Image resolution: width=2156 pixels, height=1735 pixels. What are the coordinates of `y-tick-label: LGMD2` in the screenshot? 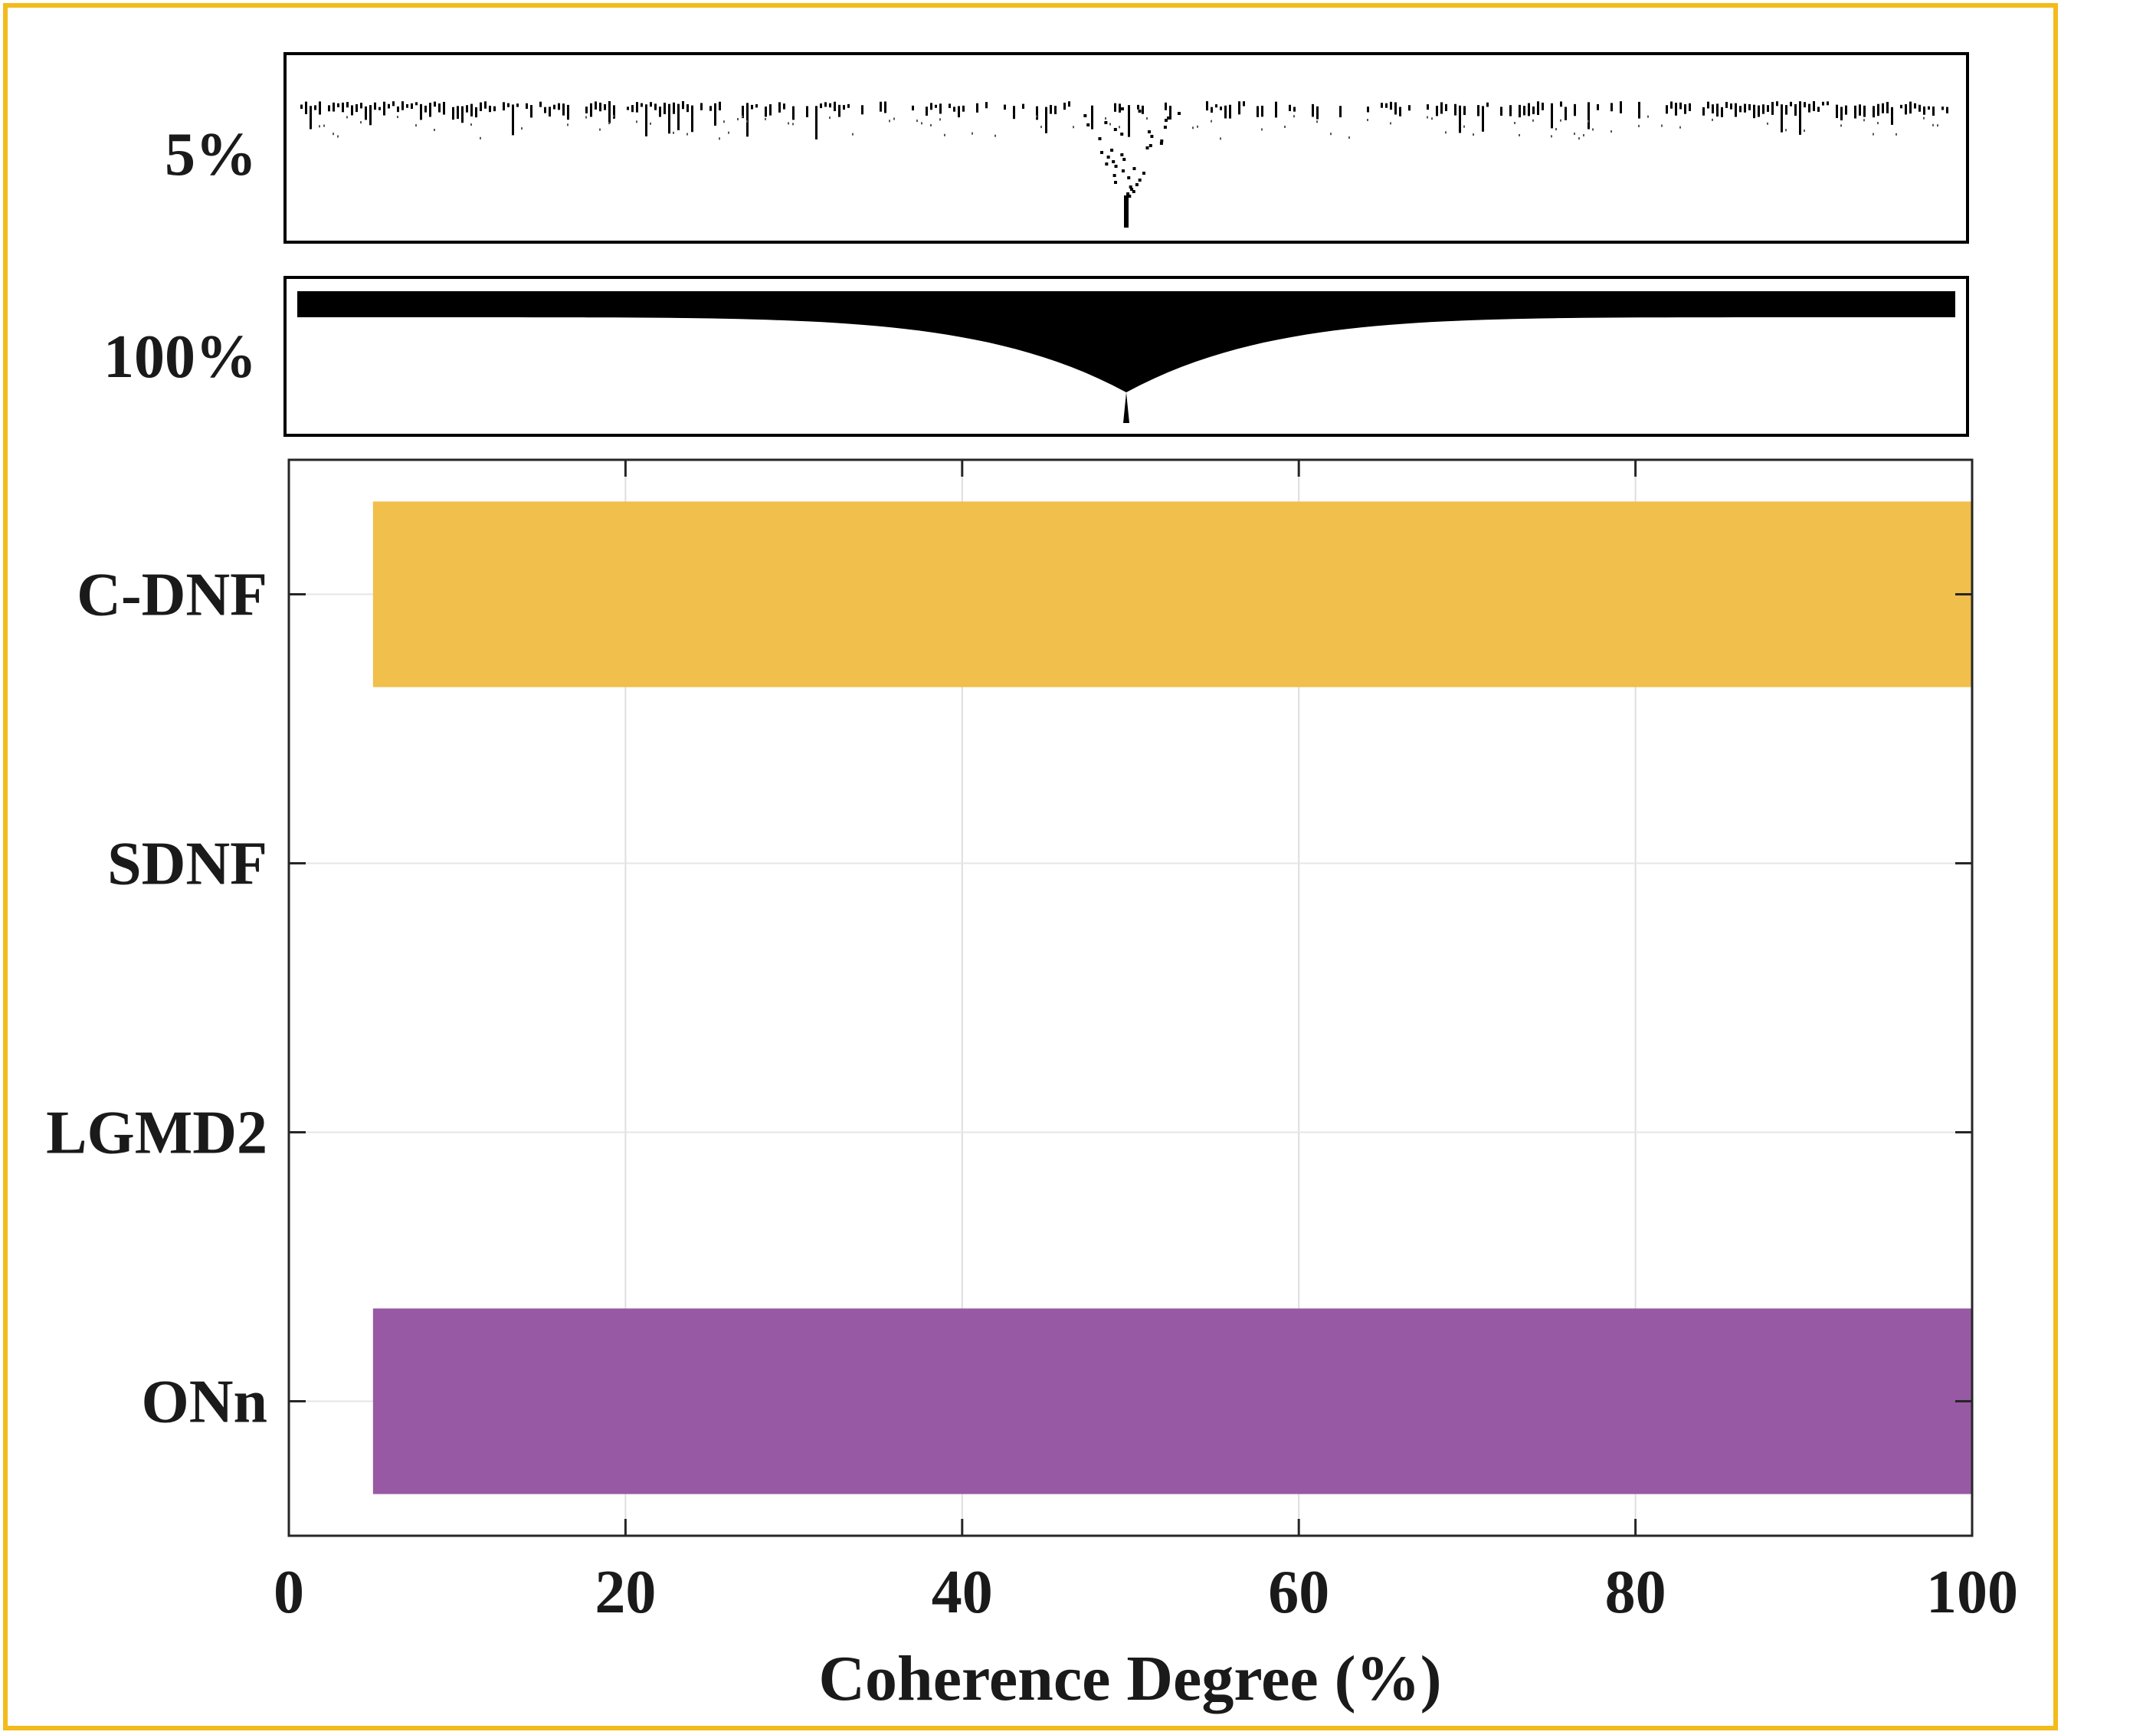 It's located at (156, 1133).